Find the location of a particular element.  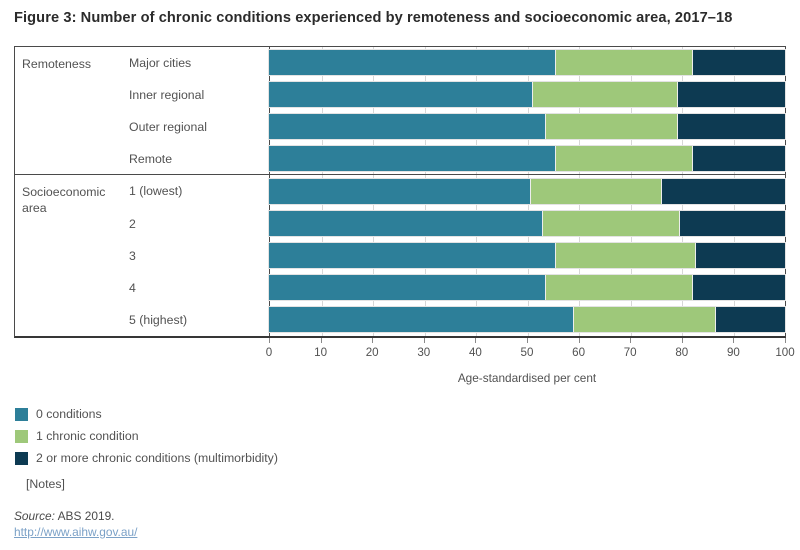

source-label: Source: is located at coordinates (34, 516).